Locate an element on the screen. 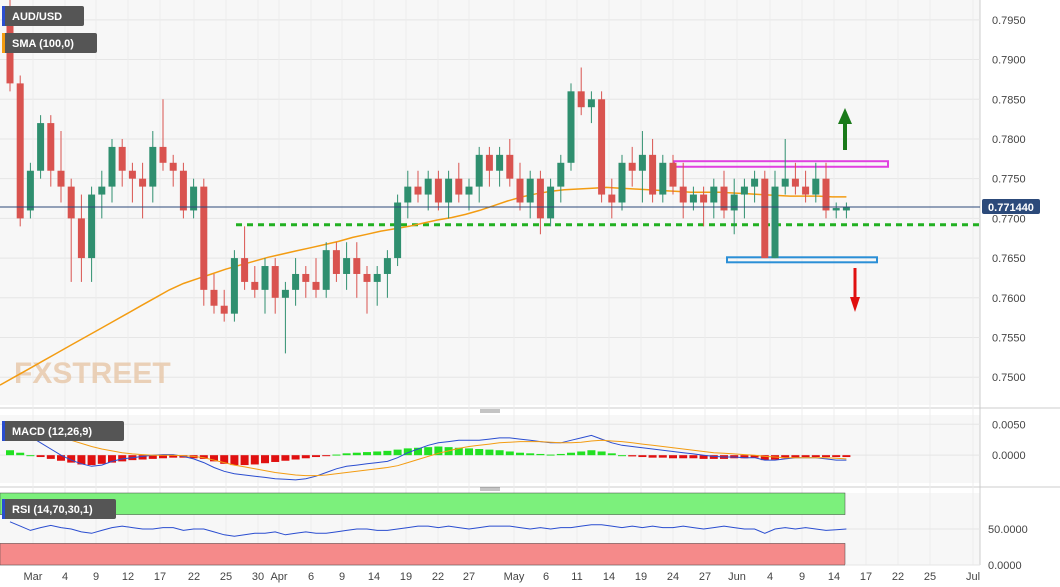  macd-label: MACD (12,26,9) is located at coordinates (52, 432).